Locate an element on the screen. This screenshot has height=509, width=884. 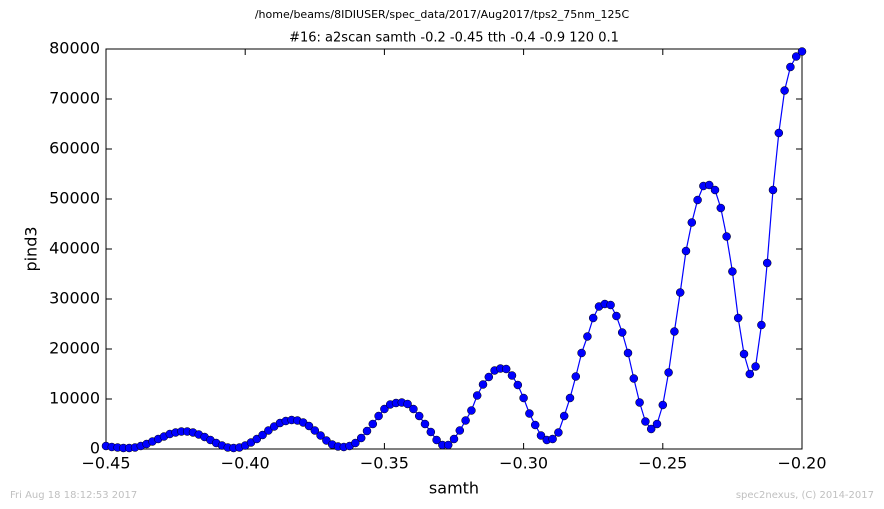
x-tick-label: −0.20 is located at coordinates (801, 463).